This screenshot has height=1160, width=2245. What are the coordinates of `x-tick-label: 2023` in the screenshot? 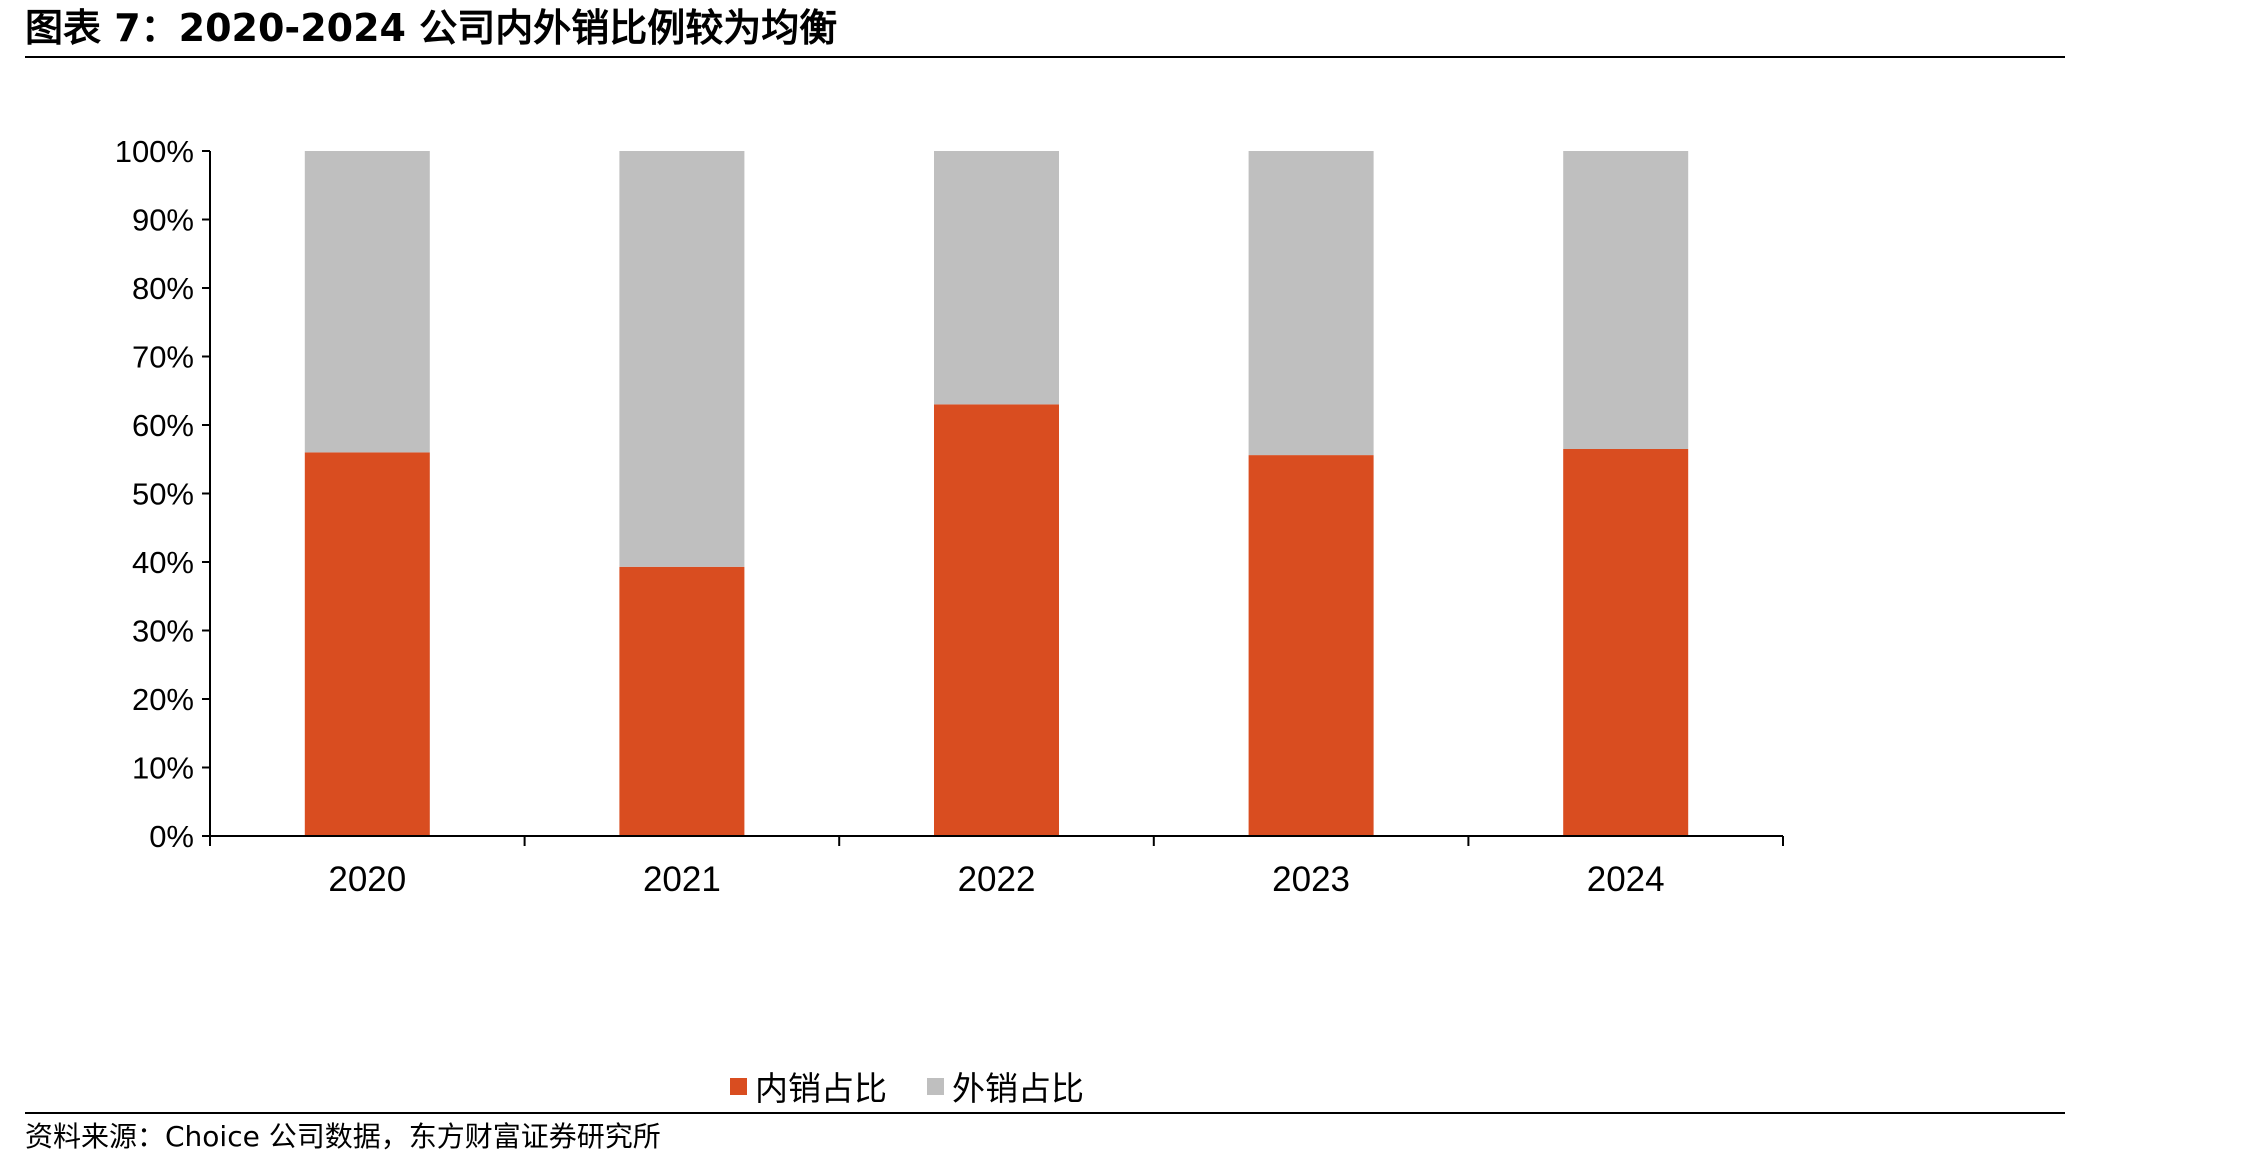 It's located at (1311, 879).